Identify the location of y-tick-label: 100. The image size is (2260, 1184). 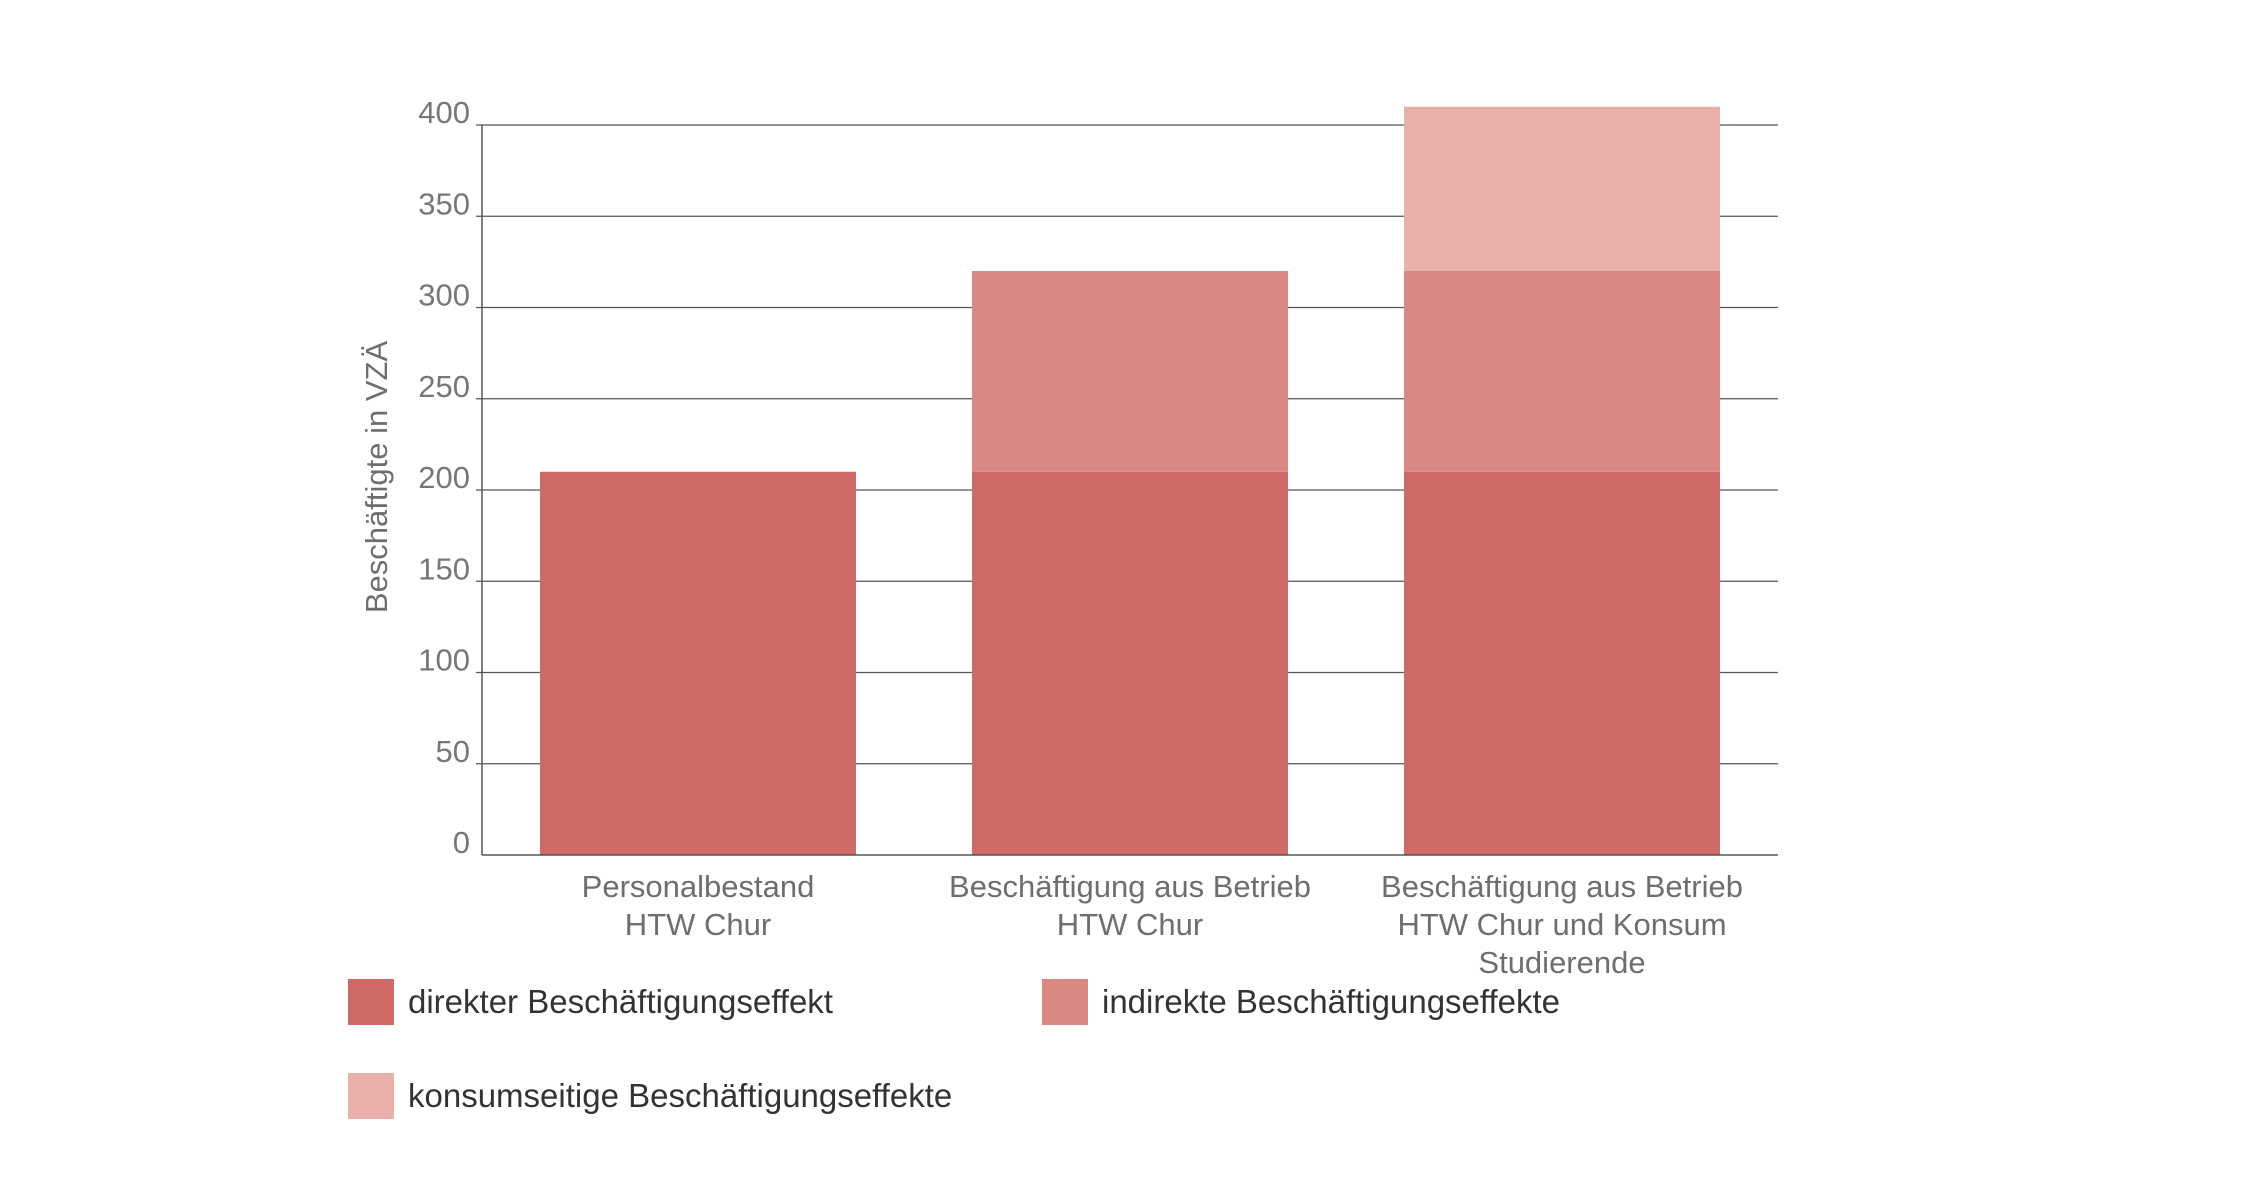
(444, 660).